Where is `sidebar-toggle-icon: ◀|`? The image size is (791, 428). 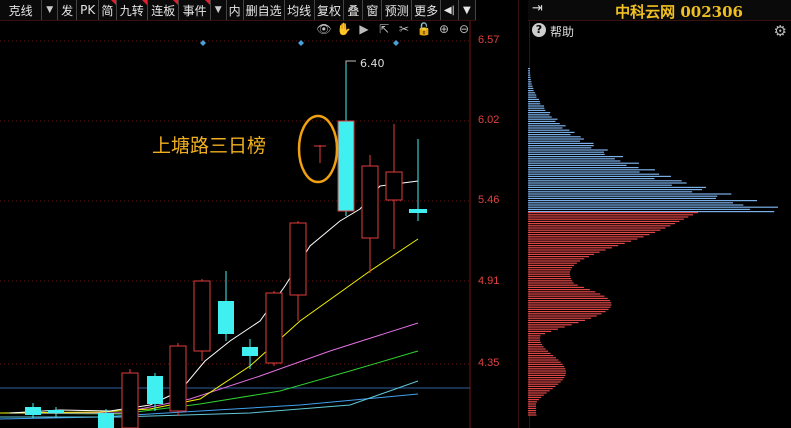 sidebar-toggle-icon: ◀| is located at coordinates (450, 10).